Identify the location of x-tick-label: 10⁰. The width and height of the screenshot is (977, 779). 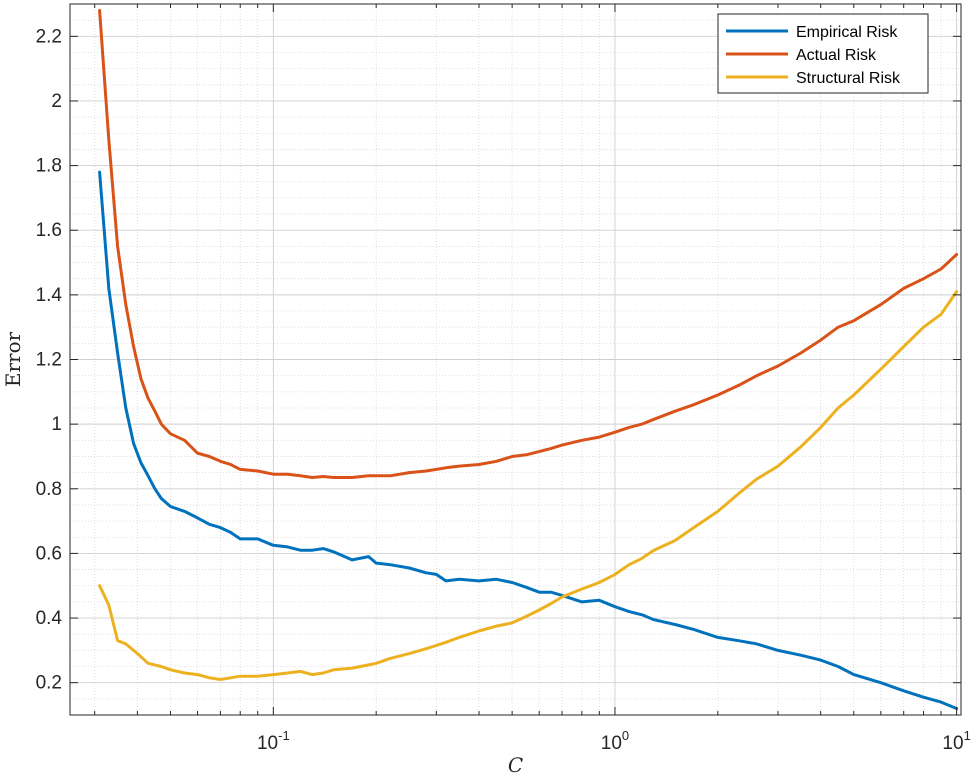
(615, 741).